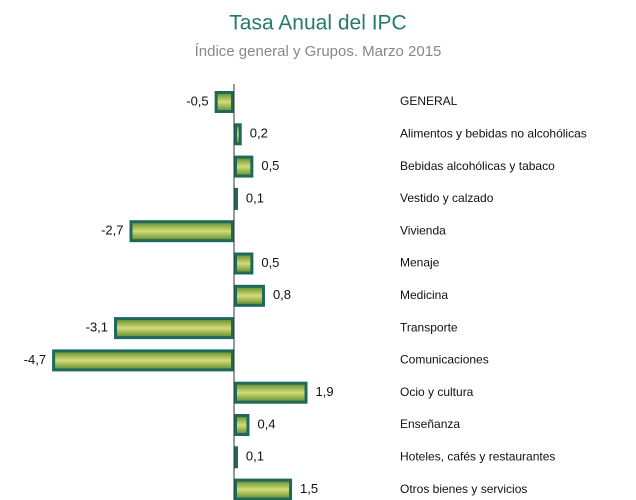  Describe the element at coordinates (420, 263) in the screenshot. I see `category-label: Menaje` at that location.